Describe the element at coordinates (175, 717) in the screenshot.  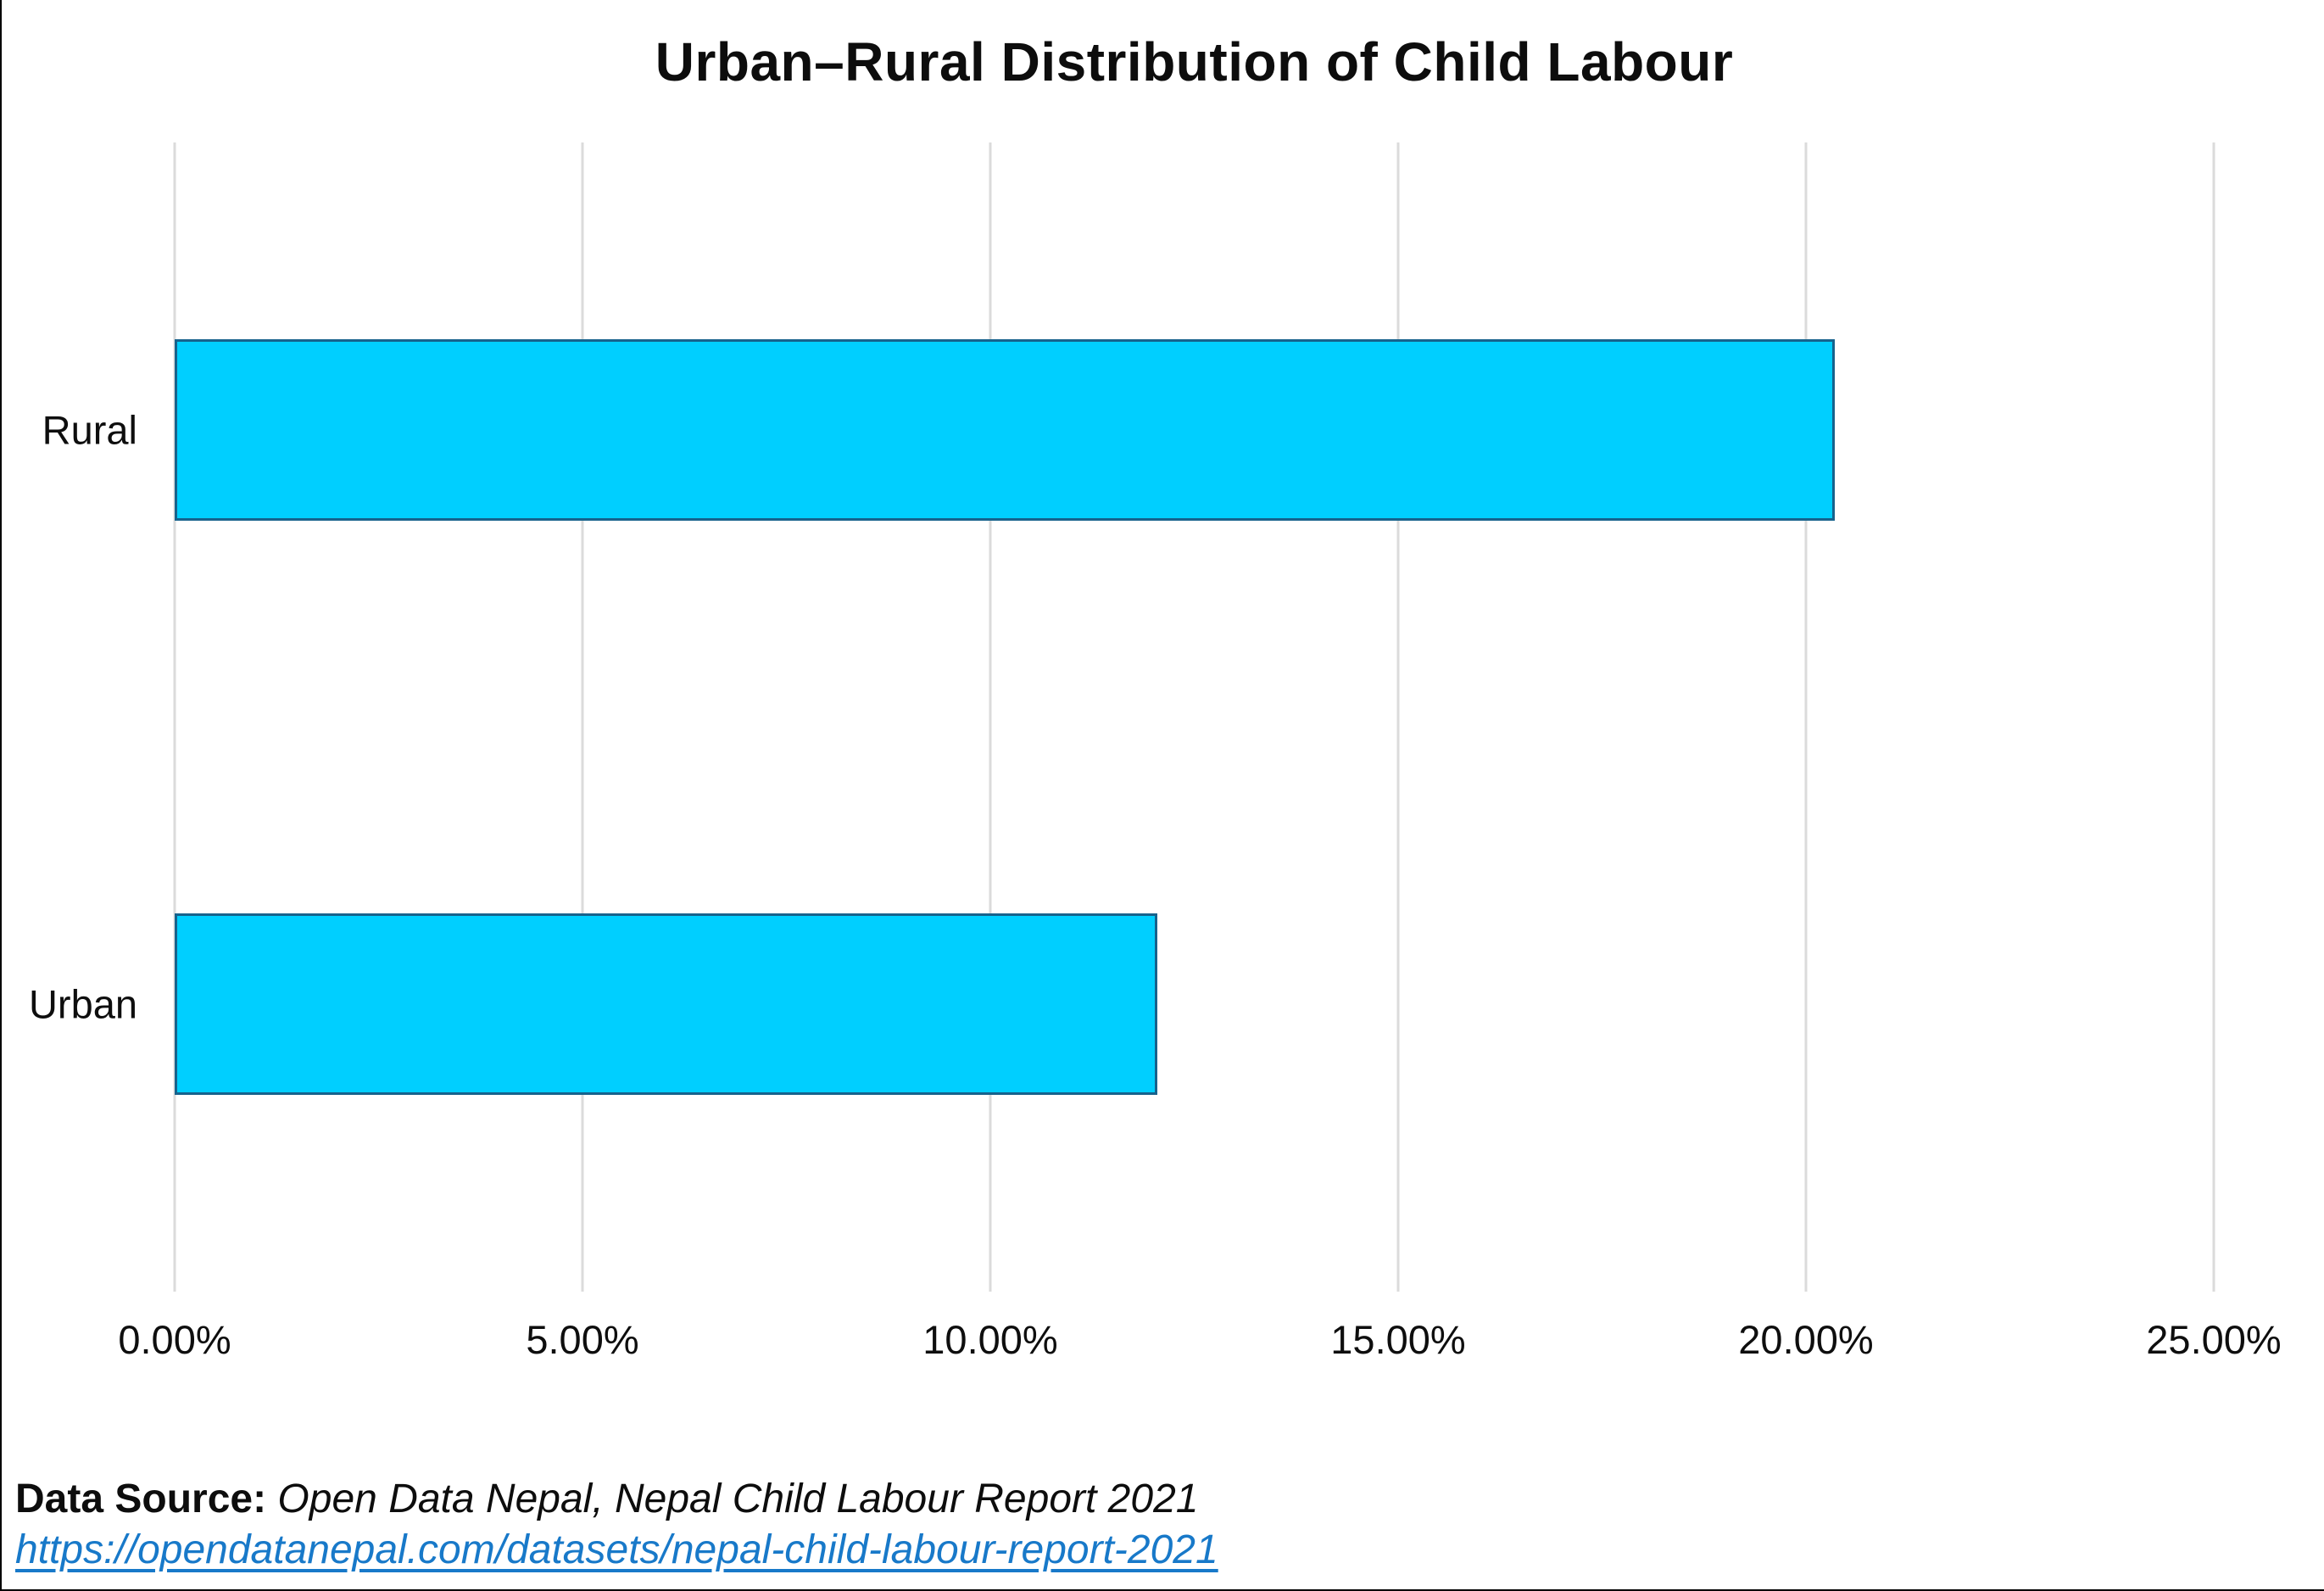
I see `gridline-0.00%` at that location.